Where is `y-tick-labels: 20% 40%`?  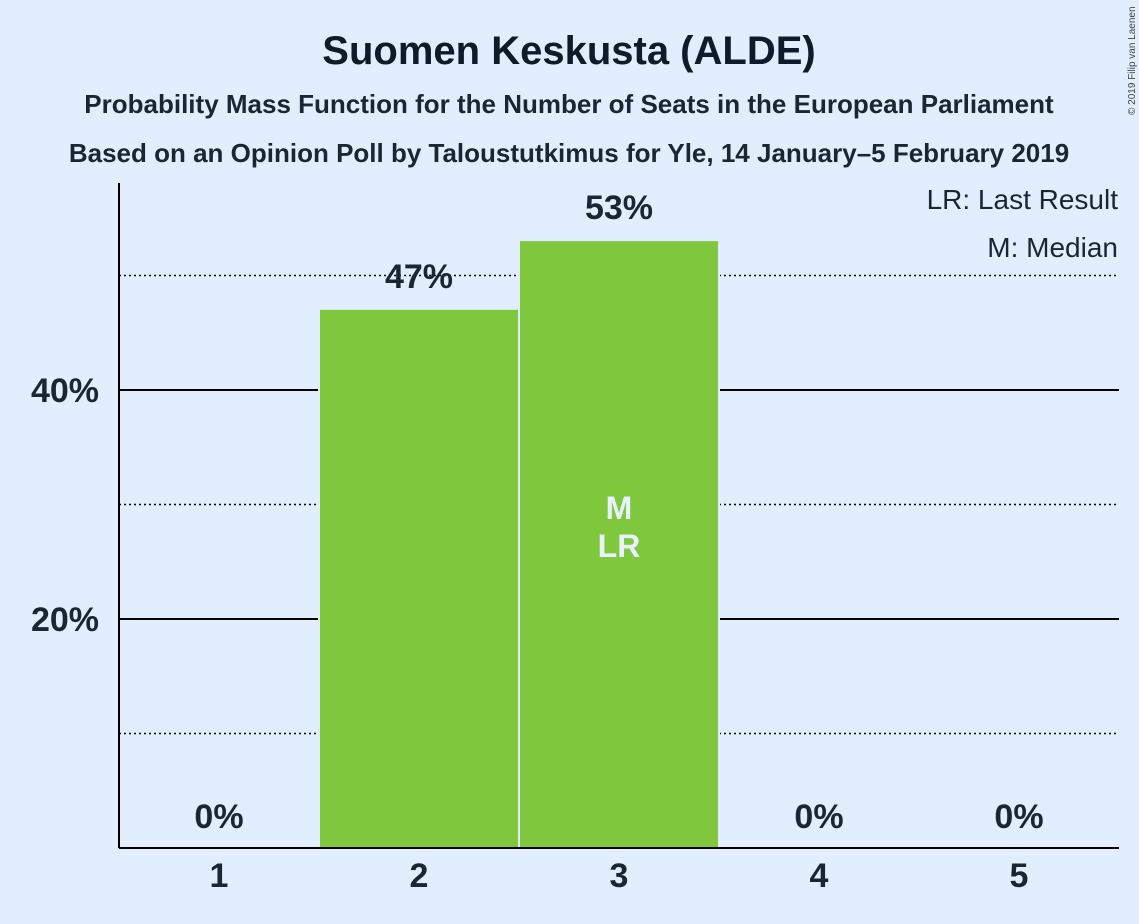 y-tick-labels: 20% 40% is located at coordinates (65, 505).